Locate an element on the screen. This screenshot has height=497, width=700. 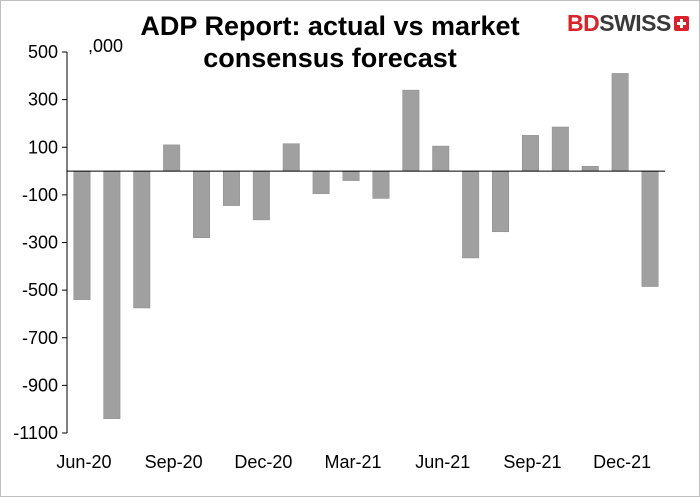
x-tick-label: Jun-21 is located at coordinates (442, 462).